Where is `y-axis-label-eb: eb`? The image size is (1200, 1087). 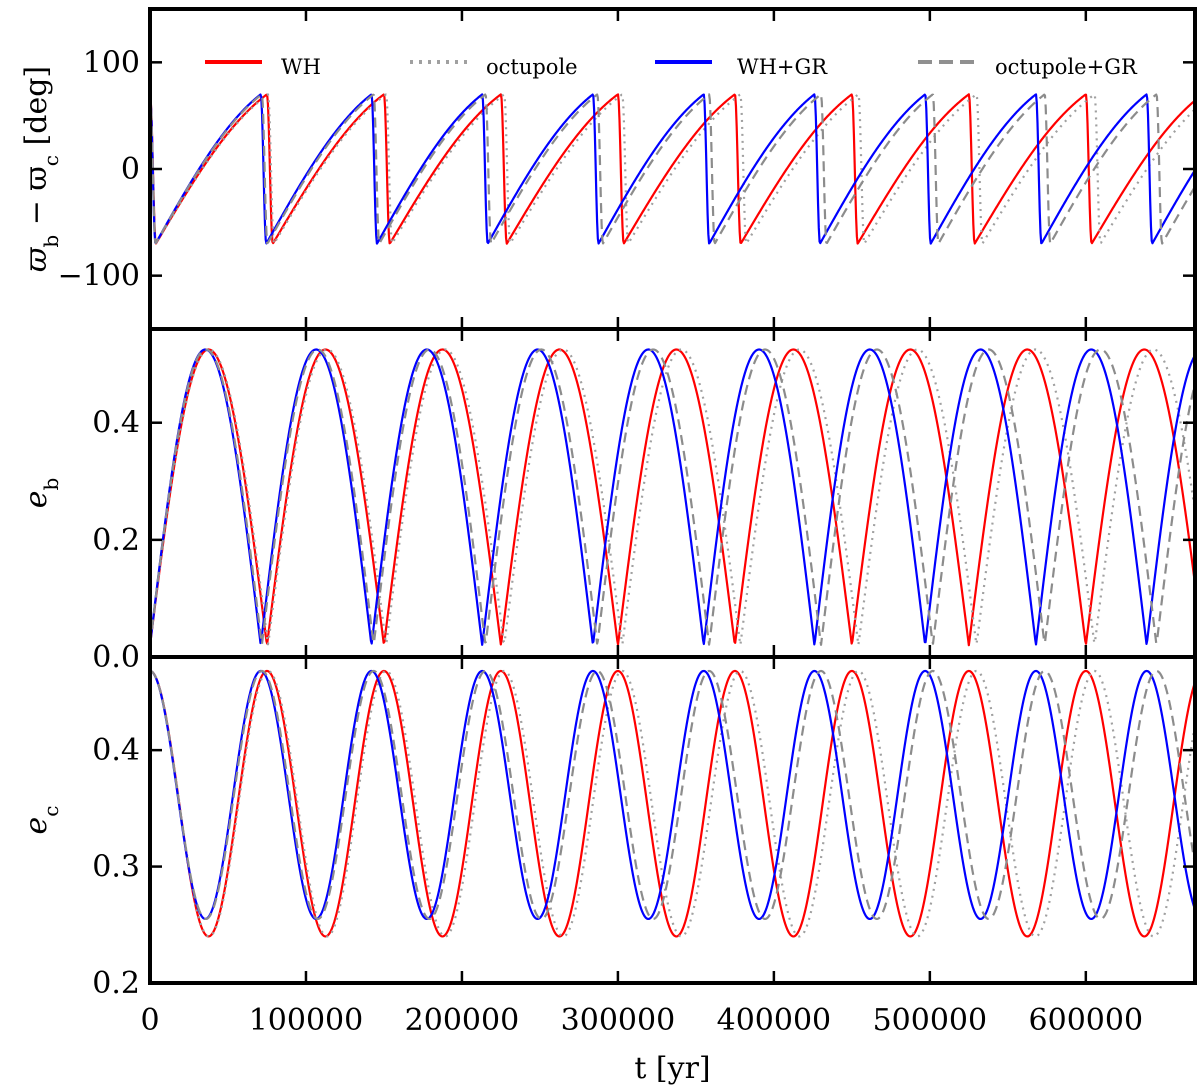 y-axis-label-eb: eb is located at coordinates (41, 493).